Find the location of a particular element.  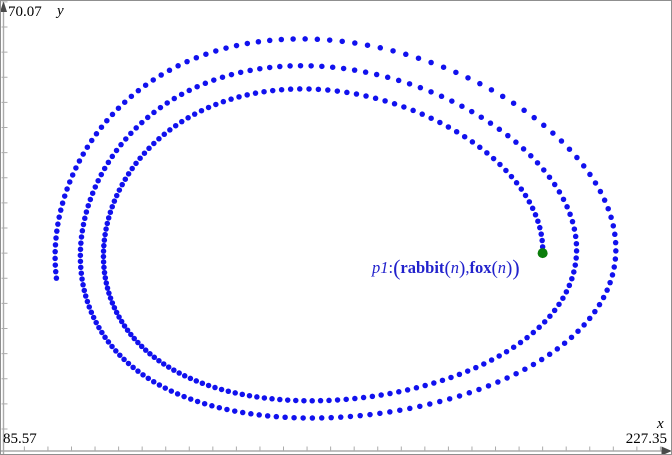

plot-label-part: : is located at coordinates (391, 267).